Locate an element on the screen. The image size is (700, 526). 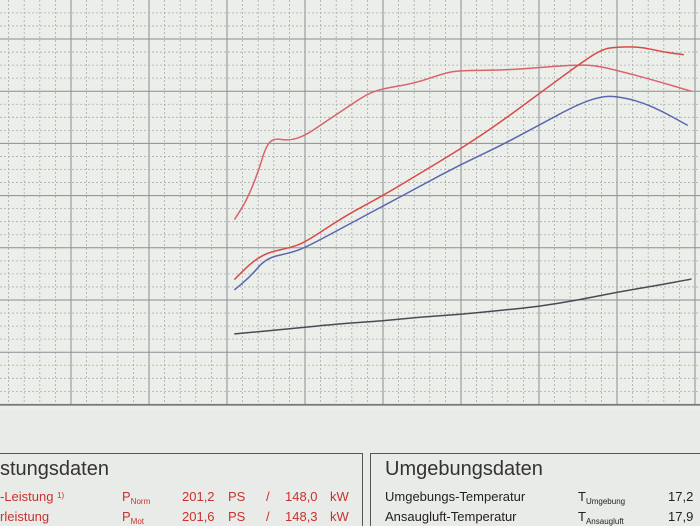
symbol-subscript: Mot is located at coordinates (137, 521).